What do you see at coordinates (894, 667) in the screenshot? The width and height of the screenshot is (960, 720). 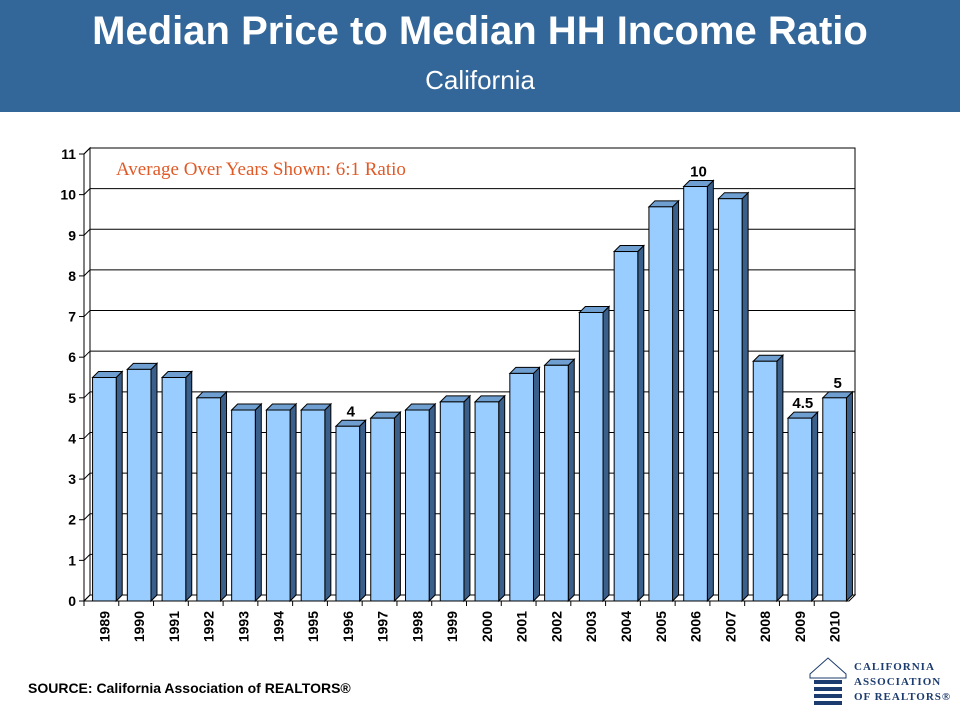 I see `logo-line-1: CALIFORNIA` at bounding box center [894, 667].